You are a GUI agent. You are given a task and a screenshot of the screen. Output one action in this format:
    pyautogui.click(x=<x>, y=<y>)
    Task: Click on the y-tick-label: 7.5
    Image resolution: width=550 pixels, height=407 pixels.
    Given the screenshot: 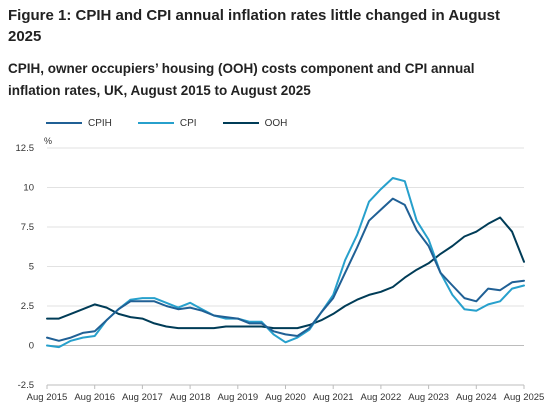 What is the action you would take?
    pyautogui.click(x=27, y=227)
    